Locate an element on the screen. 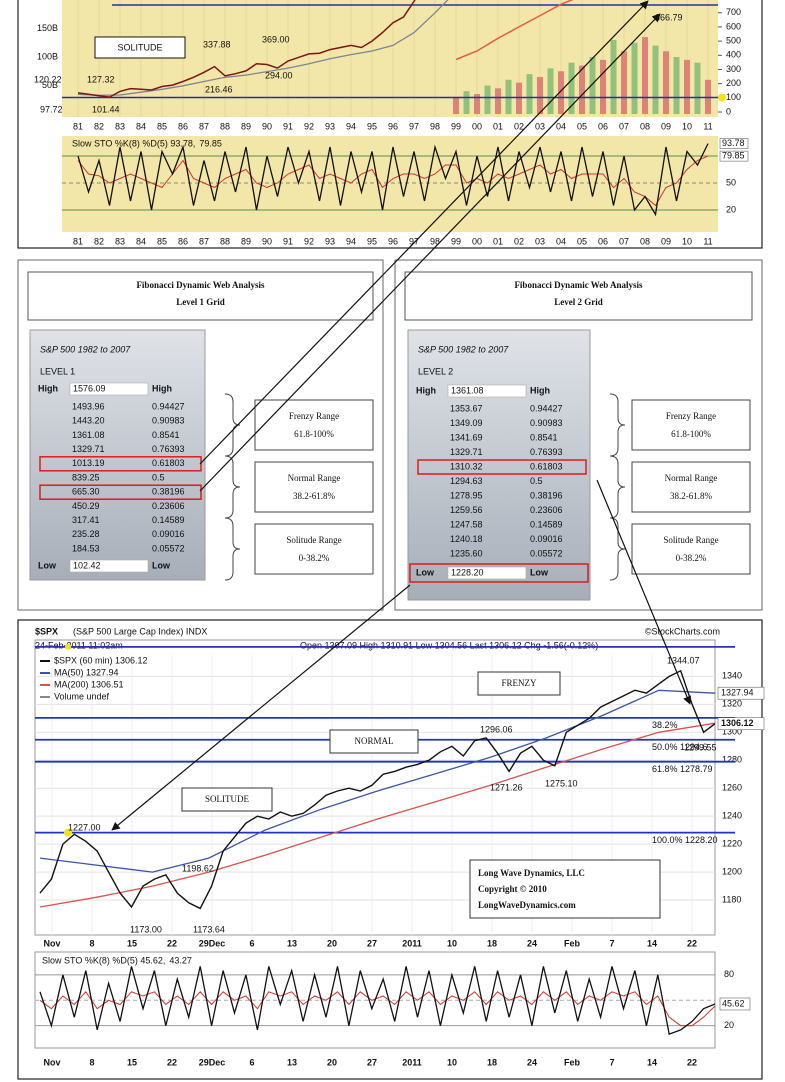 The height and width of the screenshot is (1082, 785). x-tick-label: 24 is located at coordinates (532, 943).